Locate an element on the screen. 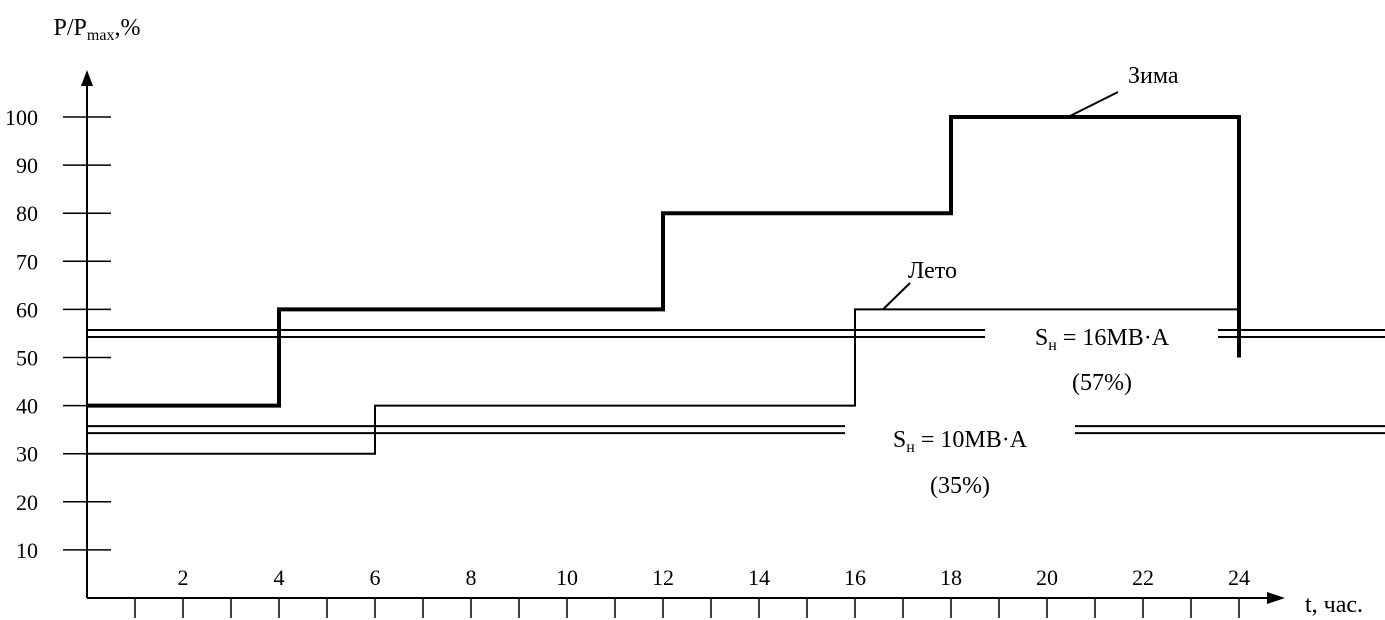 This screenshot has width=1385, height=620. reference-line-percent: (35%) is located at coordinates (960, 486).